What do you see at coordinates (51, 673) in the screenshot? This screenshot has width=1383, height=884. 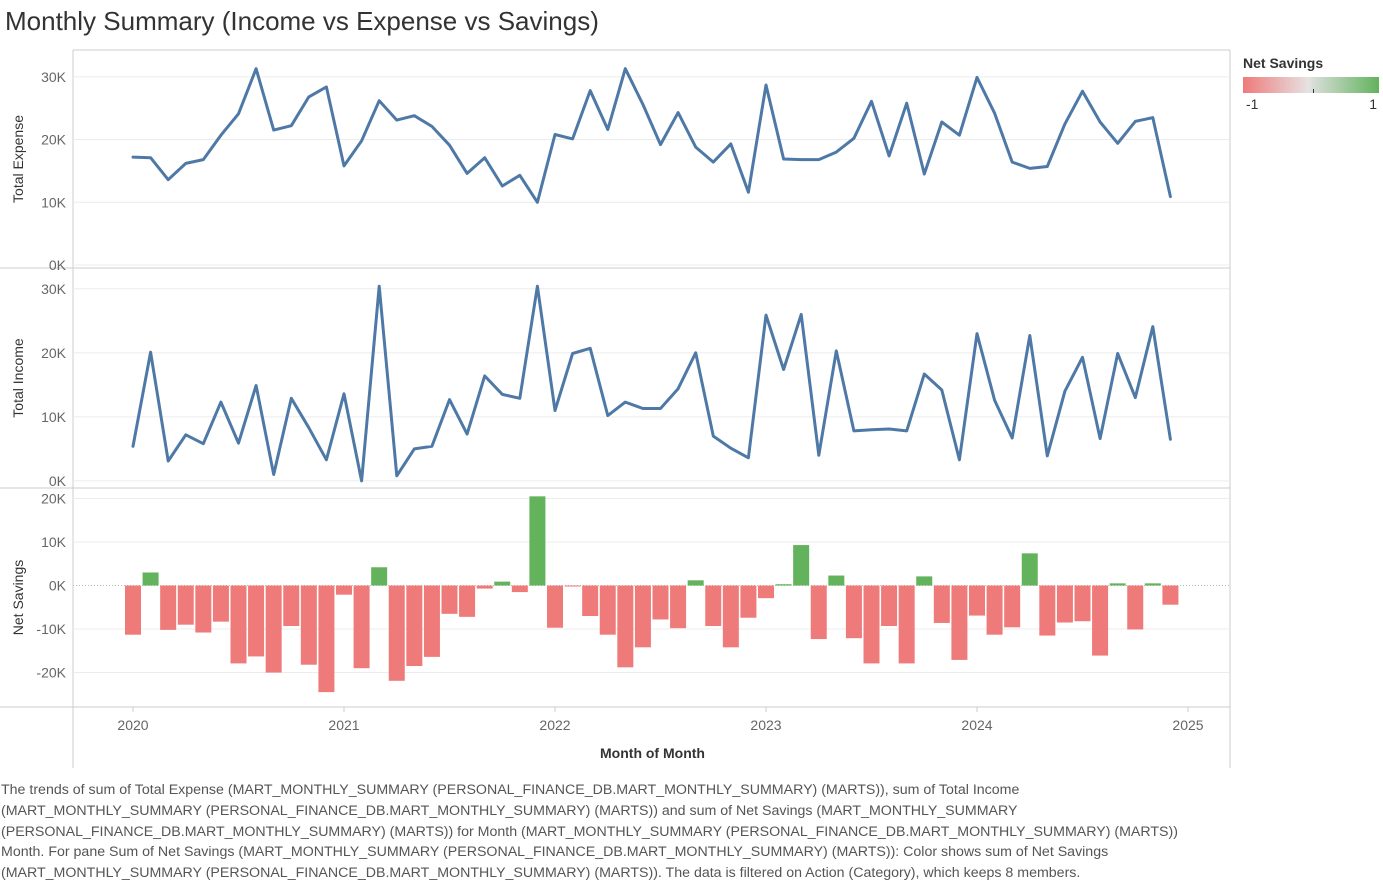 I see `y-tick-label: -20K` at bounding box center [51, 673].